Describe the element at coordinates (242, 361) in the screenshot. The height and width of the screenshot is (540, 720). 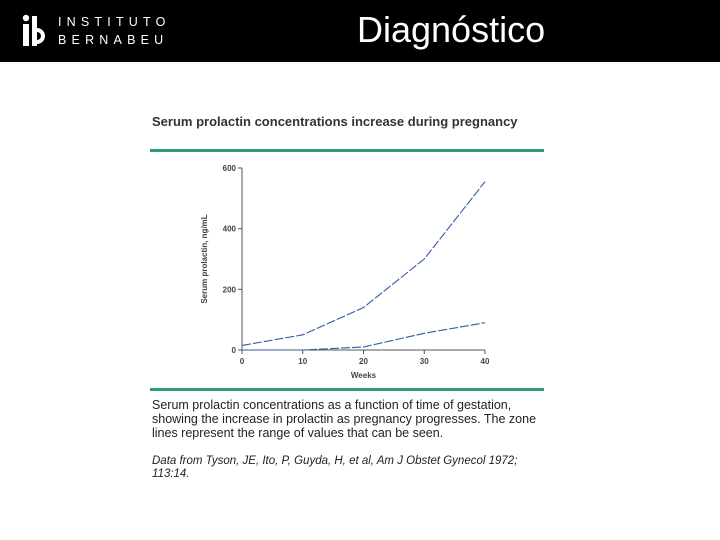
I see `x-tick-label: 0` at that location.